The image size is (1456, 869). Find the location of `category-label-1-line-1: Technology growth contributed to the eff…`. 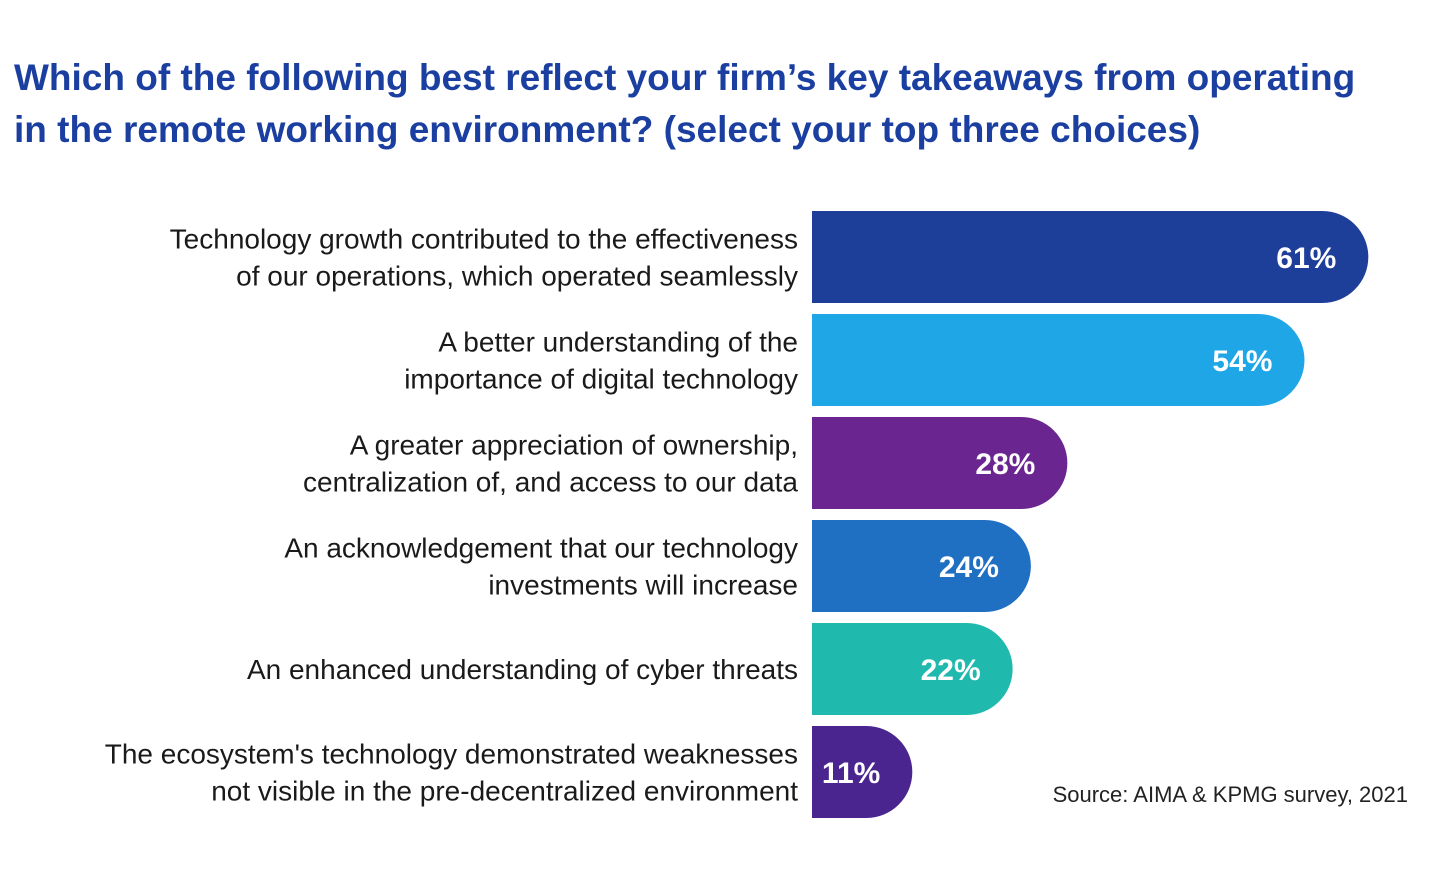

category-label-1-line-1: Technology growth contributed to the eff… is located at coordinates (484, 239).